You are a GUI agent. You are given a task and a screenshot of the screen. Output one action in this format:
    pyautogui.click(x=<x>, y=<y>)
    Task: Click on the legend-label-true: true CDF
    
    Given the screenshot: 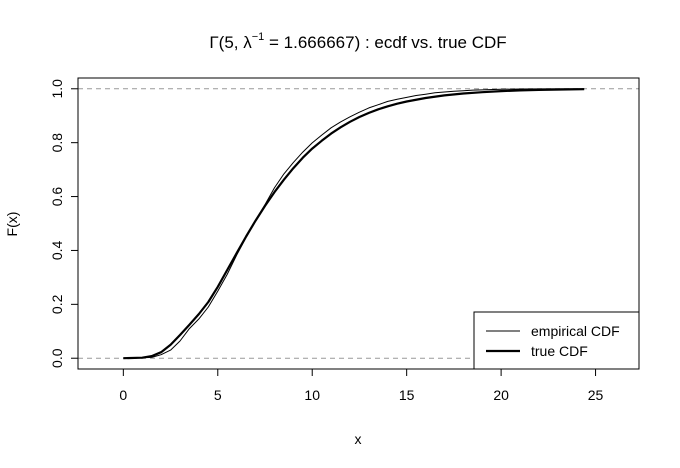 What is the action you would take?
    pyautogui.click(x=559, y=351)
    